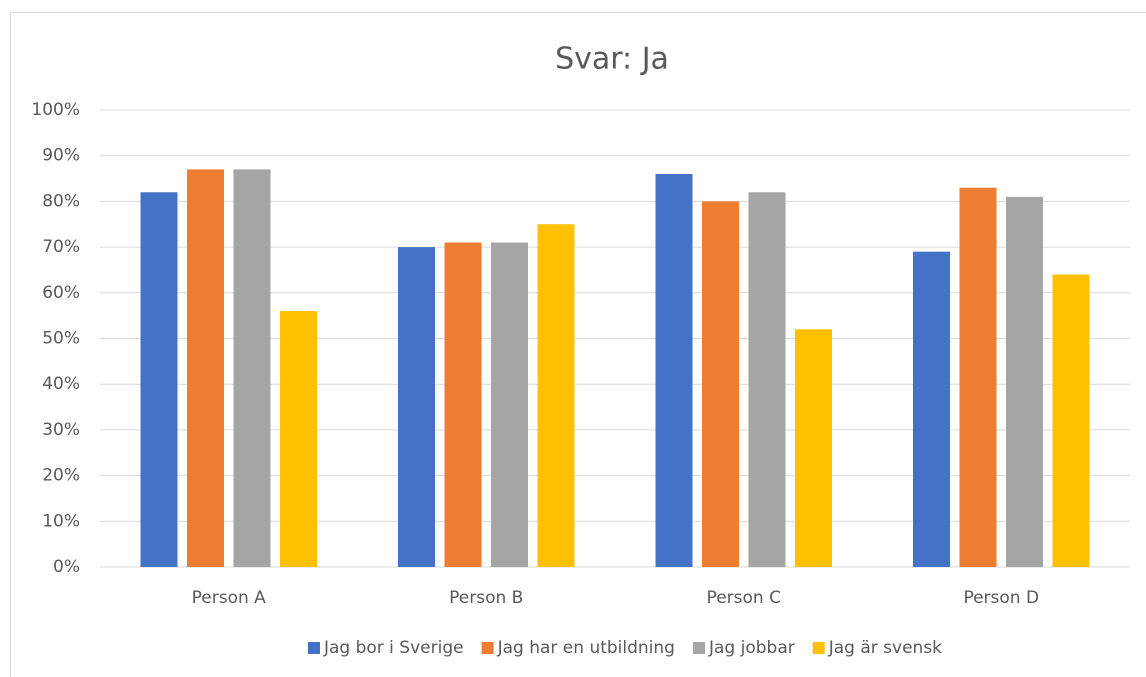 This screenshot has height=677, width=1146. What do you see at coordinates (61, 384) in the screenshot?
I see `y-tick-label: 40%` at bounding box center [61, 384].